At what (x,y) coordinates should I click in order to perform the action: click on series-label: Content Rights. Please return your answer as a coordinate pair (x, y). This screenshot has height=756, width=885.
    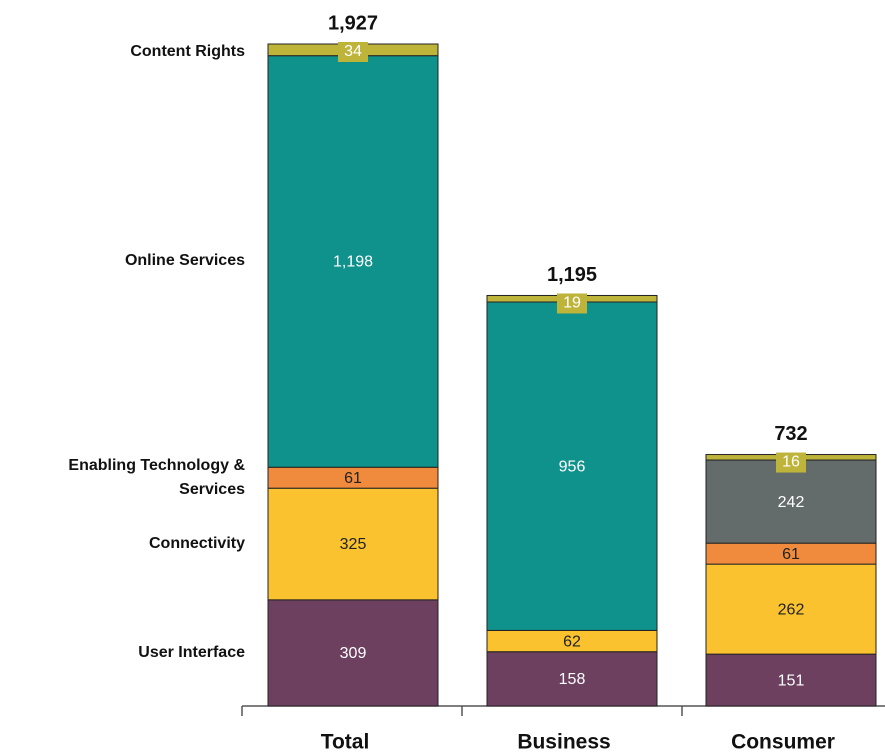
    Looking at the image, I should click on (187, 51).